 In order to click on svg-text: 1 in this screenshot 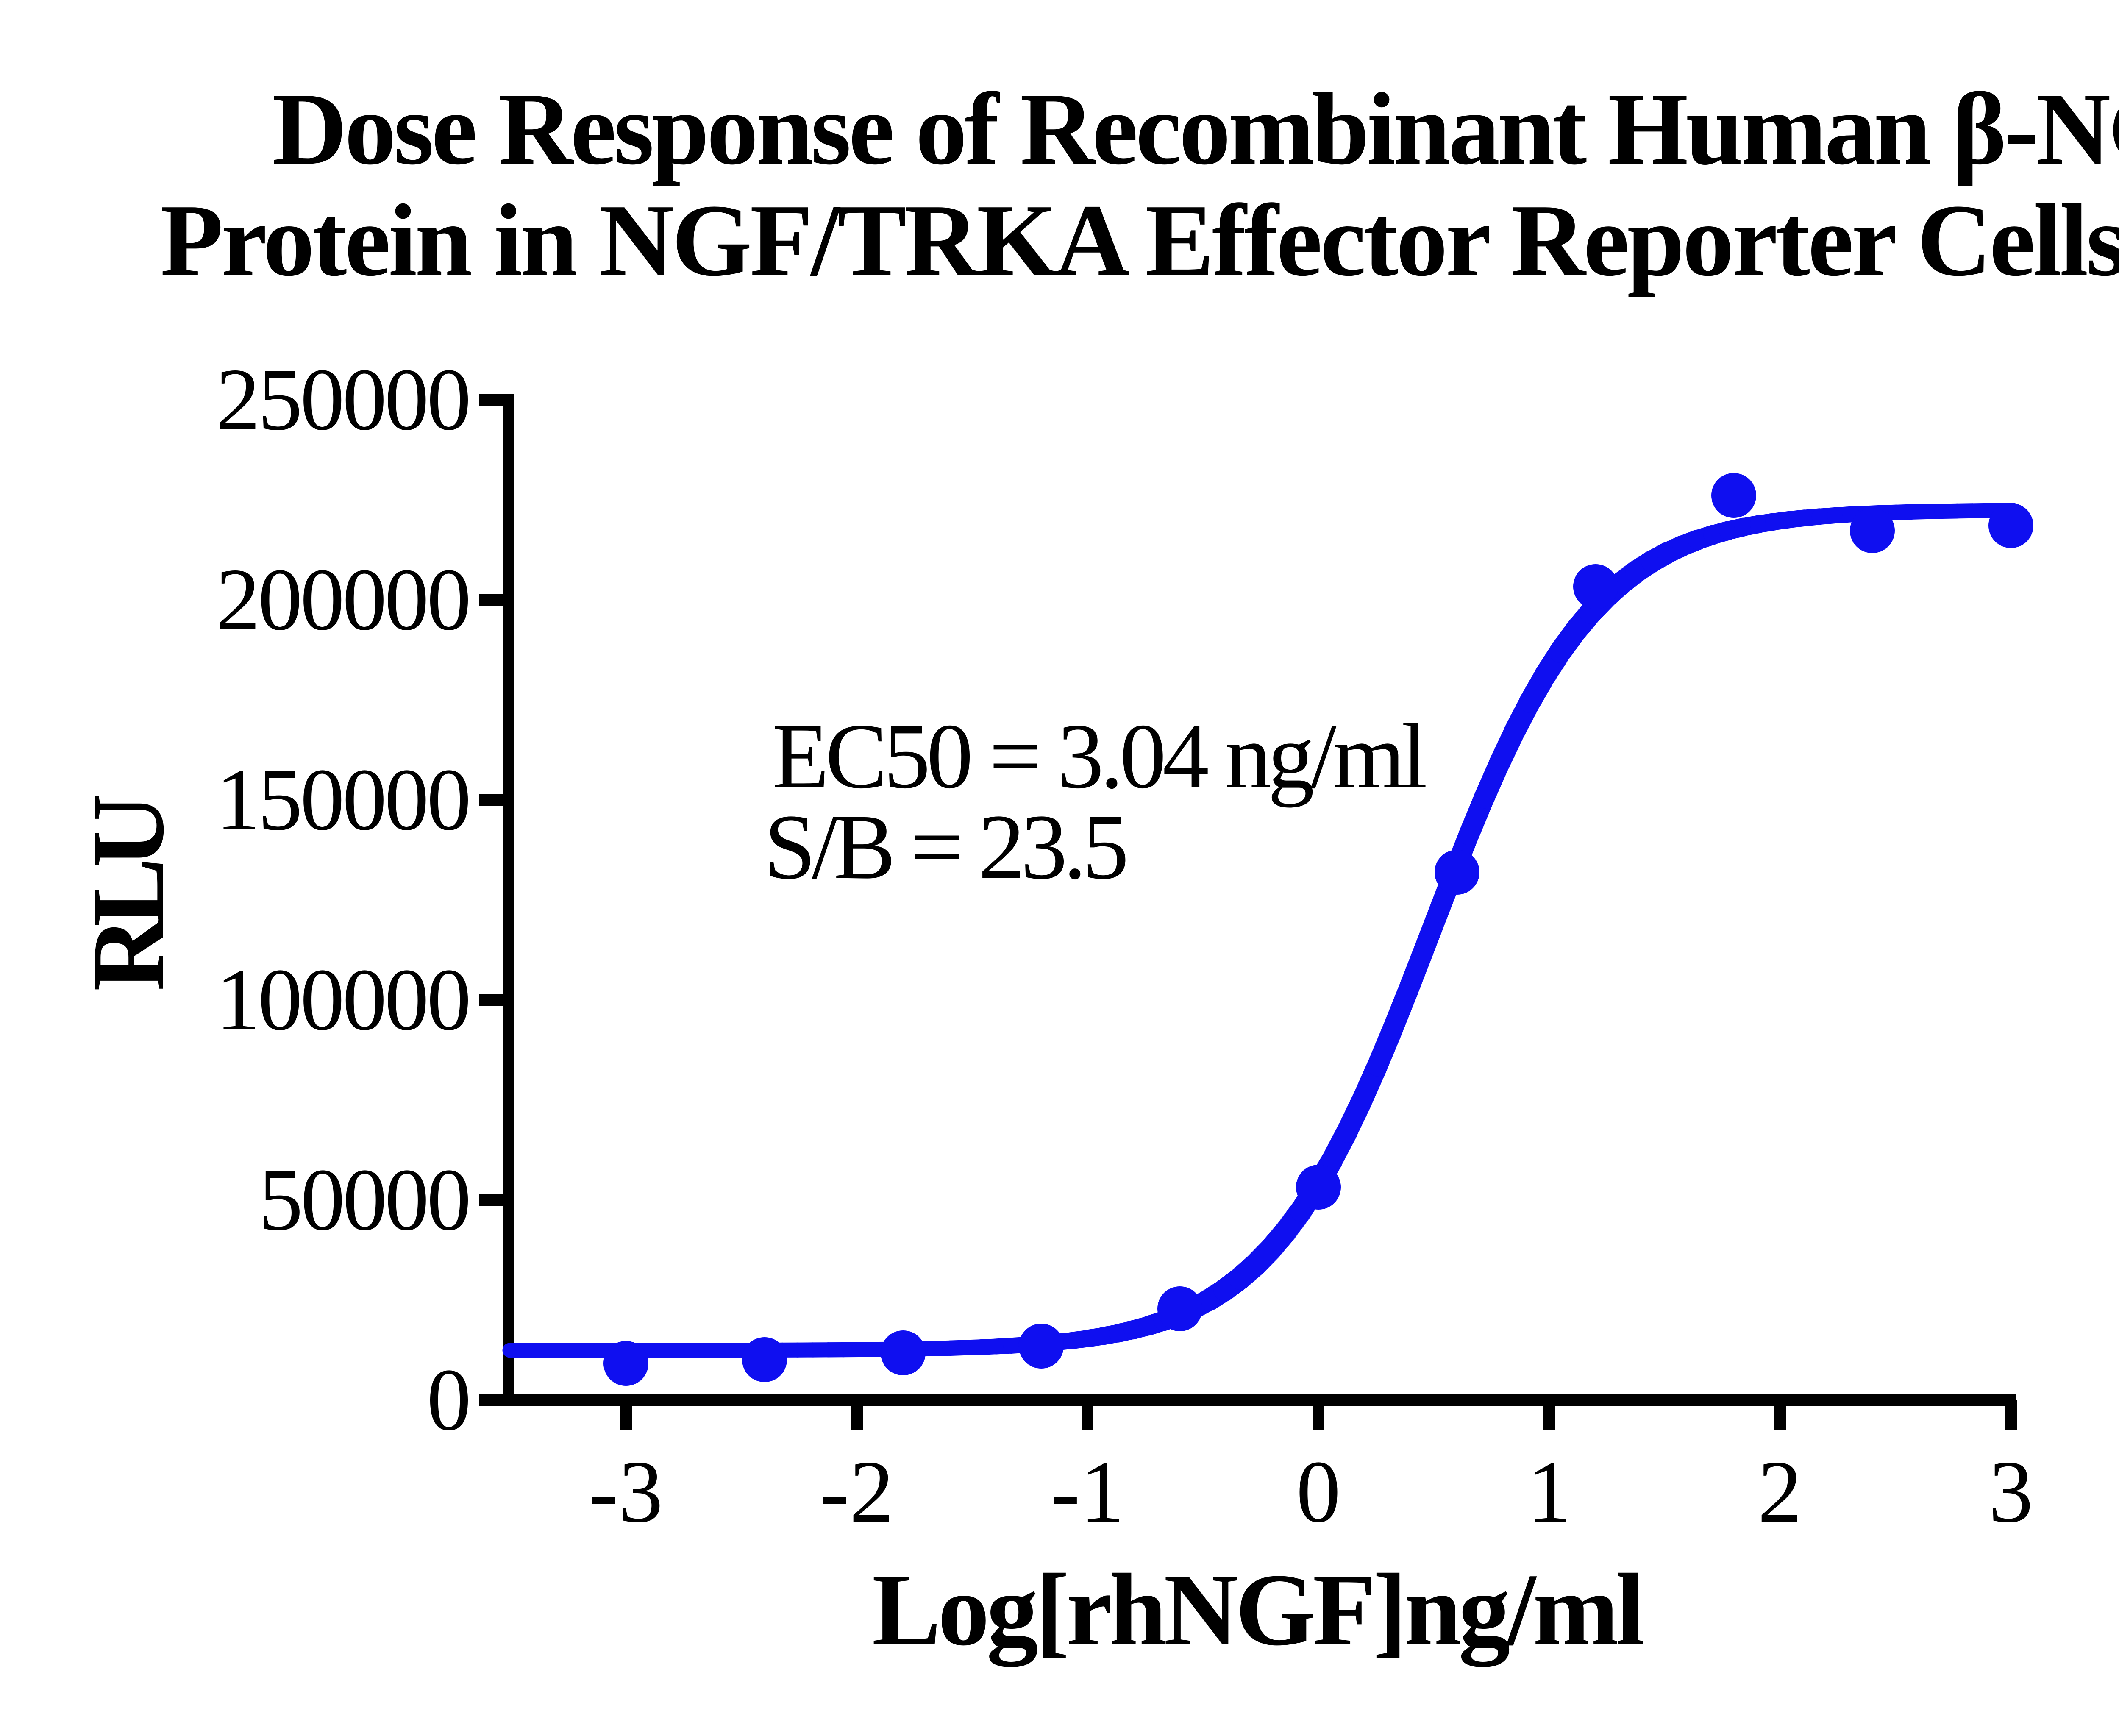, I will do `click(1550, 1492)`.